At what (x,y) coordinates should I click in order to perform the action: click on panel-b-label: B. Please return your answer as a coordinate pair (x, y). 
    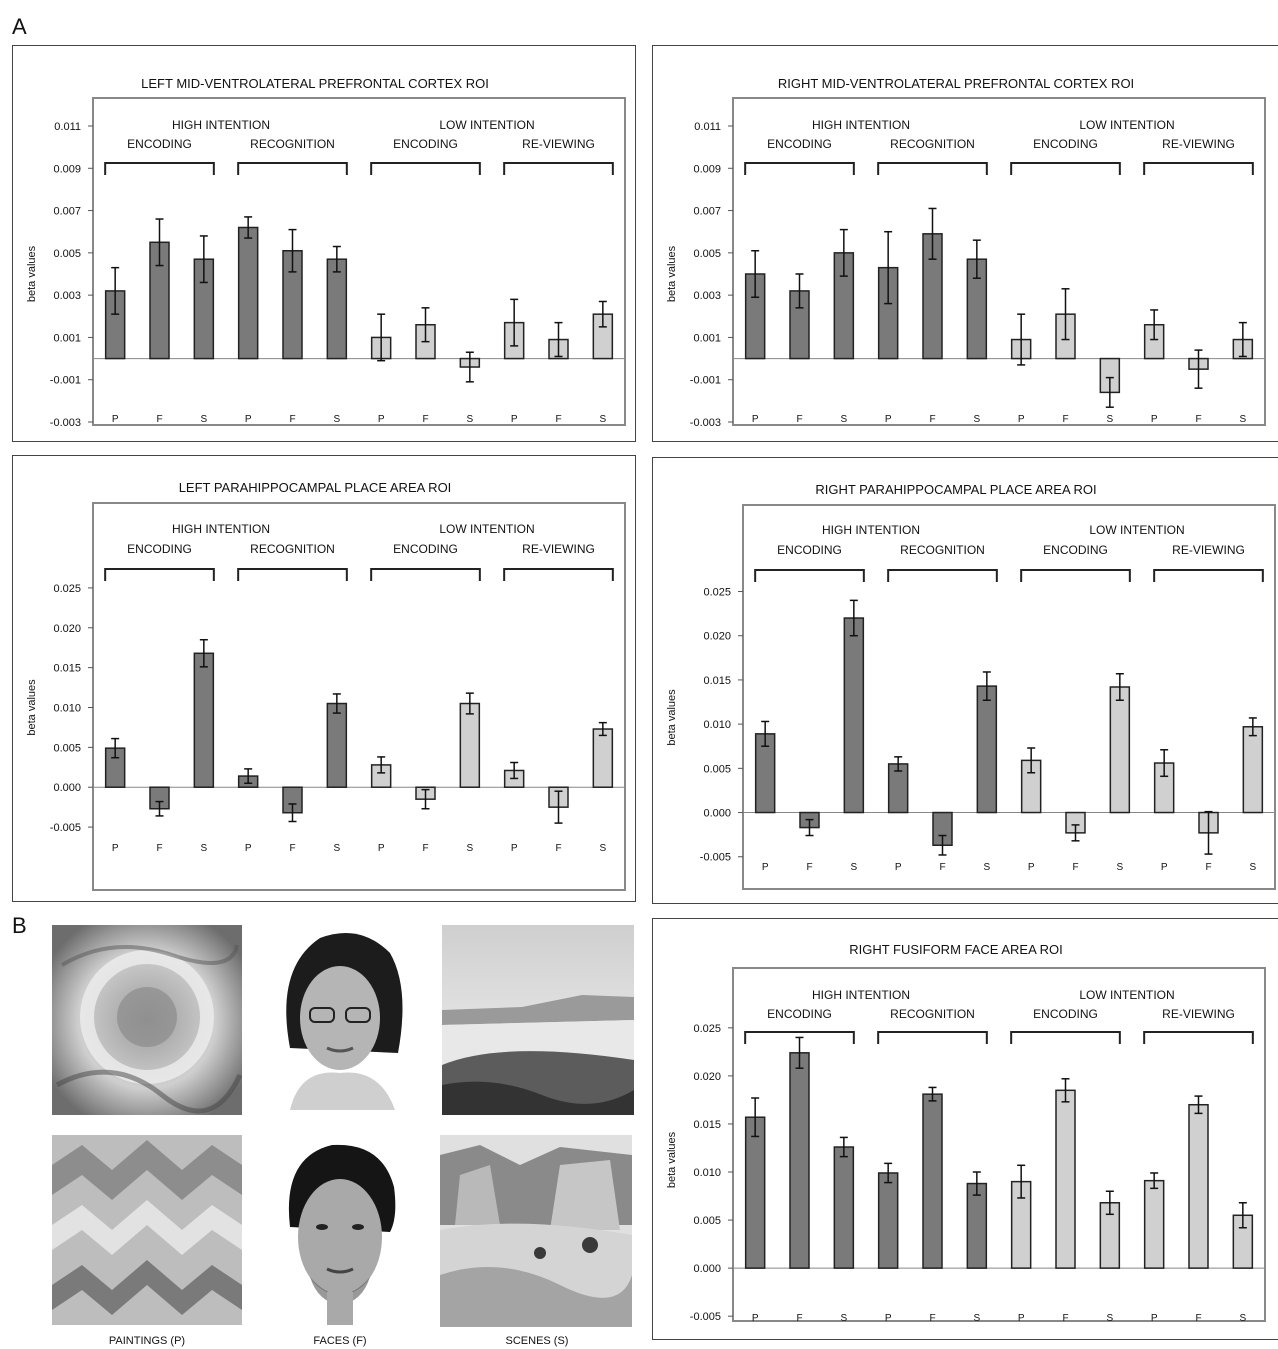
    Looking at the image, I should click on (19, 925).